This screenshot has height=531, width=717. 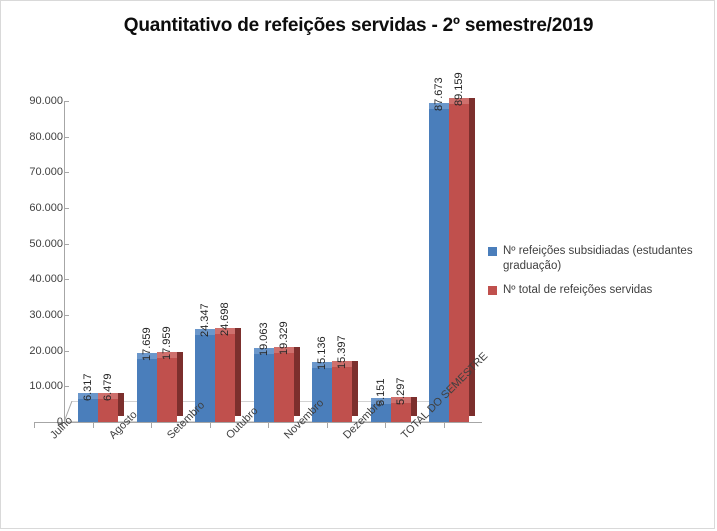 What do you see at coordinates (88, 387) in the screenshot?
I see `bar-data-label: 6.317` at bounding box center [88, 387].